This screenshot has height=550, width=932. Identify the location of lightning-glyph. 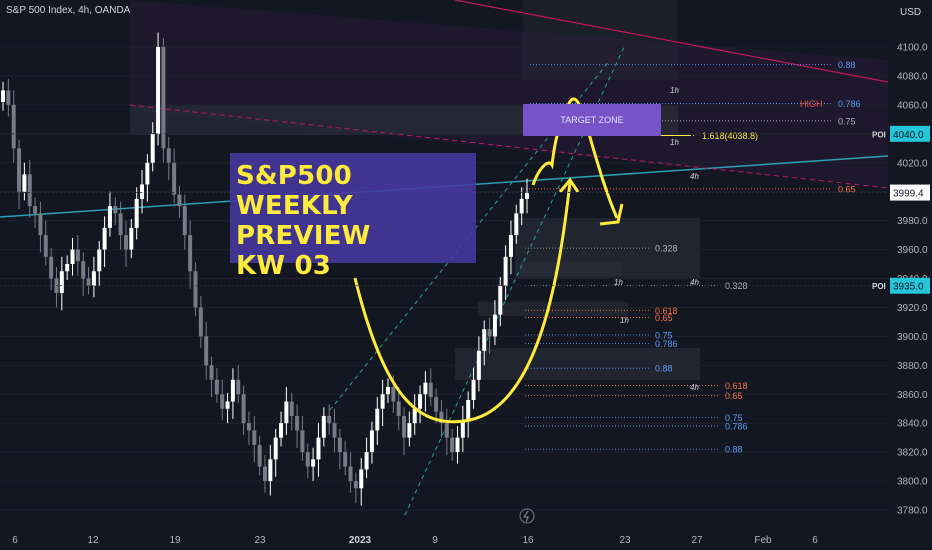
(525, 516).